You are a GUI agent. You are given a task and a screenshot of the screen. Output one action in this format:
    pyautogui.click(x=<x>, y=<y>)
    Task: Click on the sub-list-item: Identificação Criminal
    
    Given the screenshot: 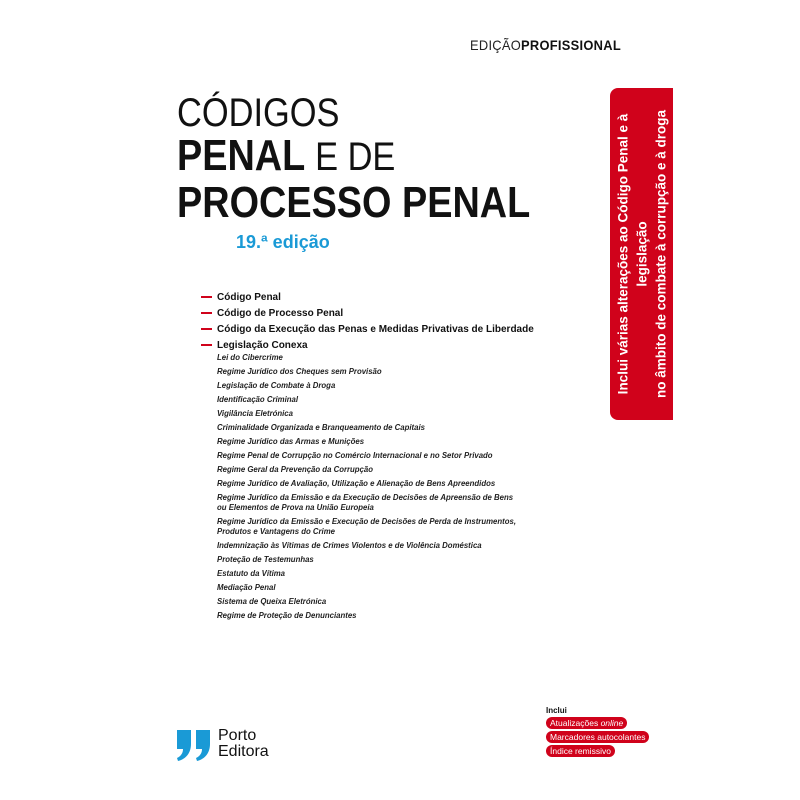 What is the action you would take?
    pyautogui.click(x=258, y=399)
    